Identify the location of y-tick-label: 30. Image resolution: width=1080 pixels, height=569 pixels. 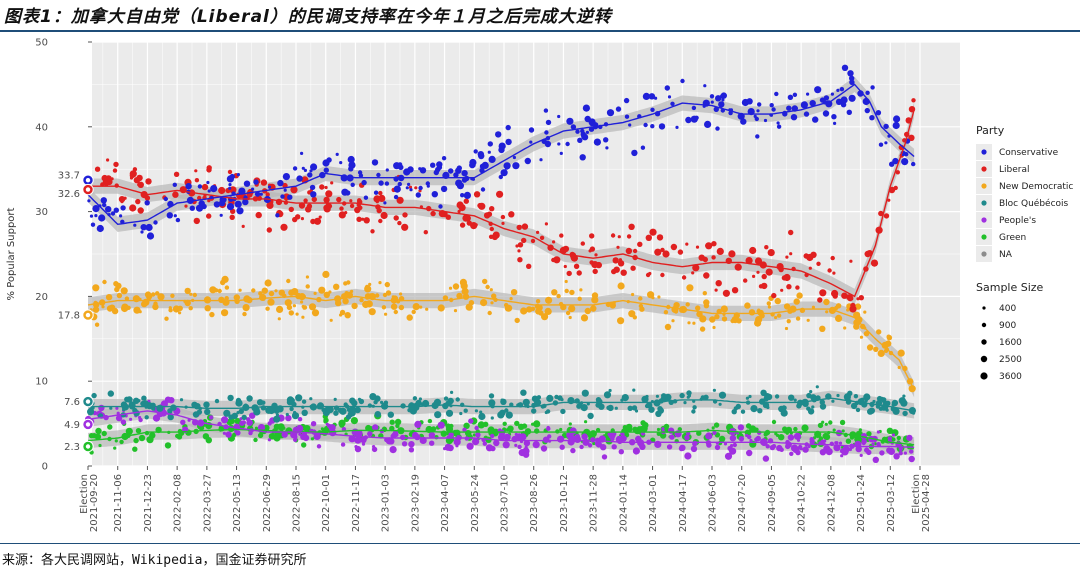
(41, 212).